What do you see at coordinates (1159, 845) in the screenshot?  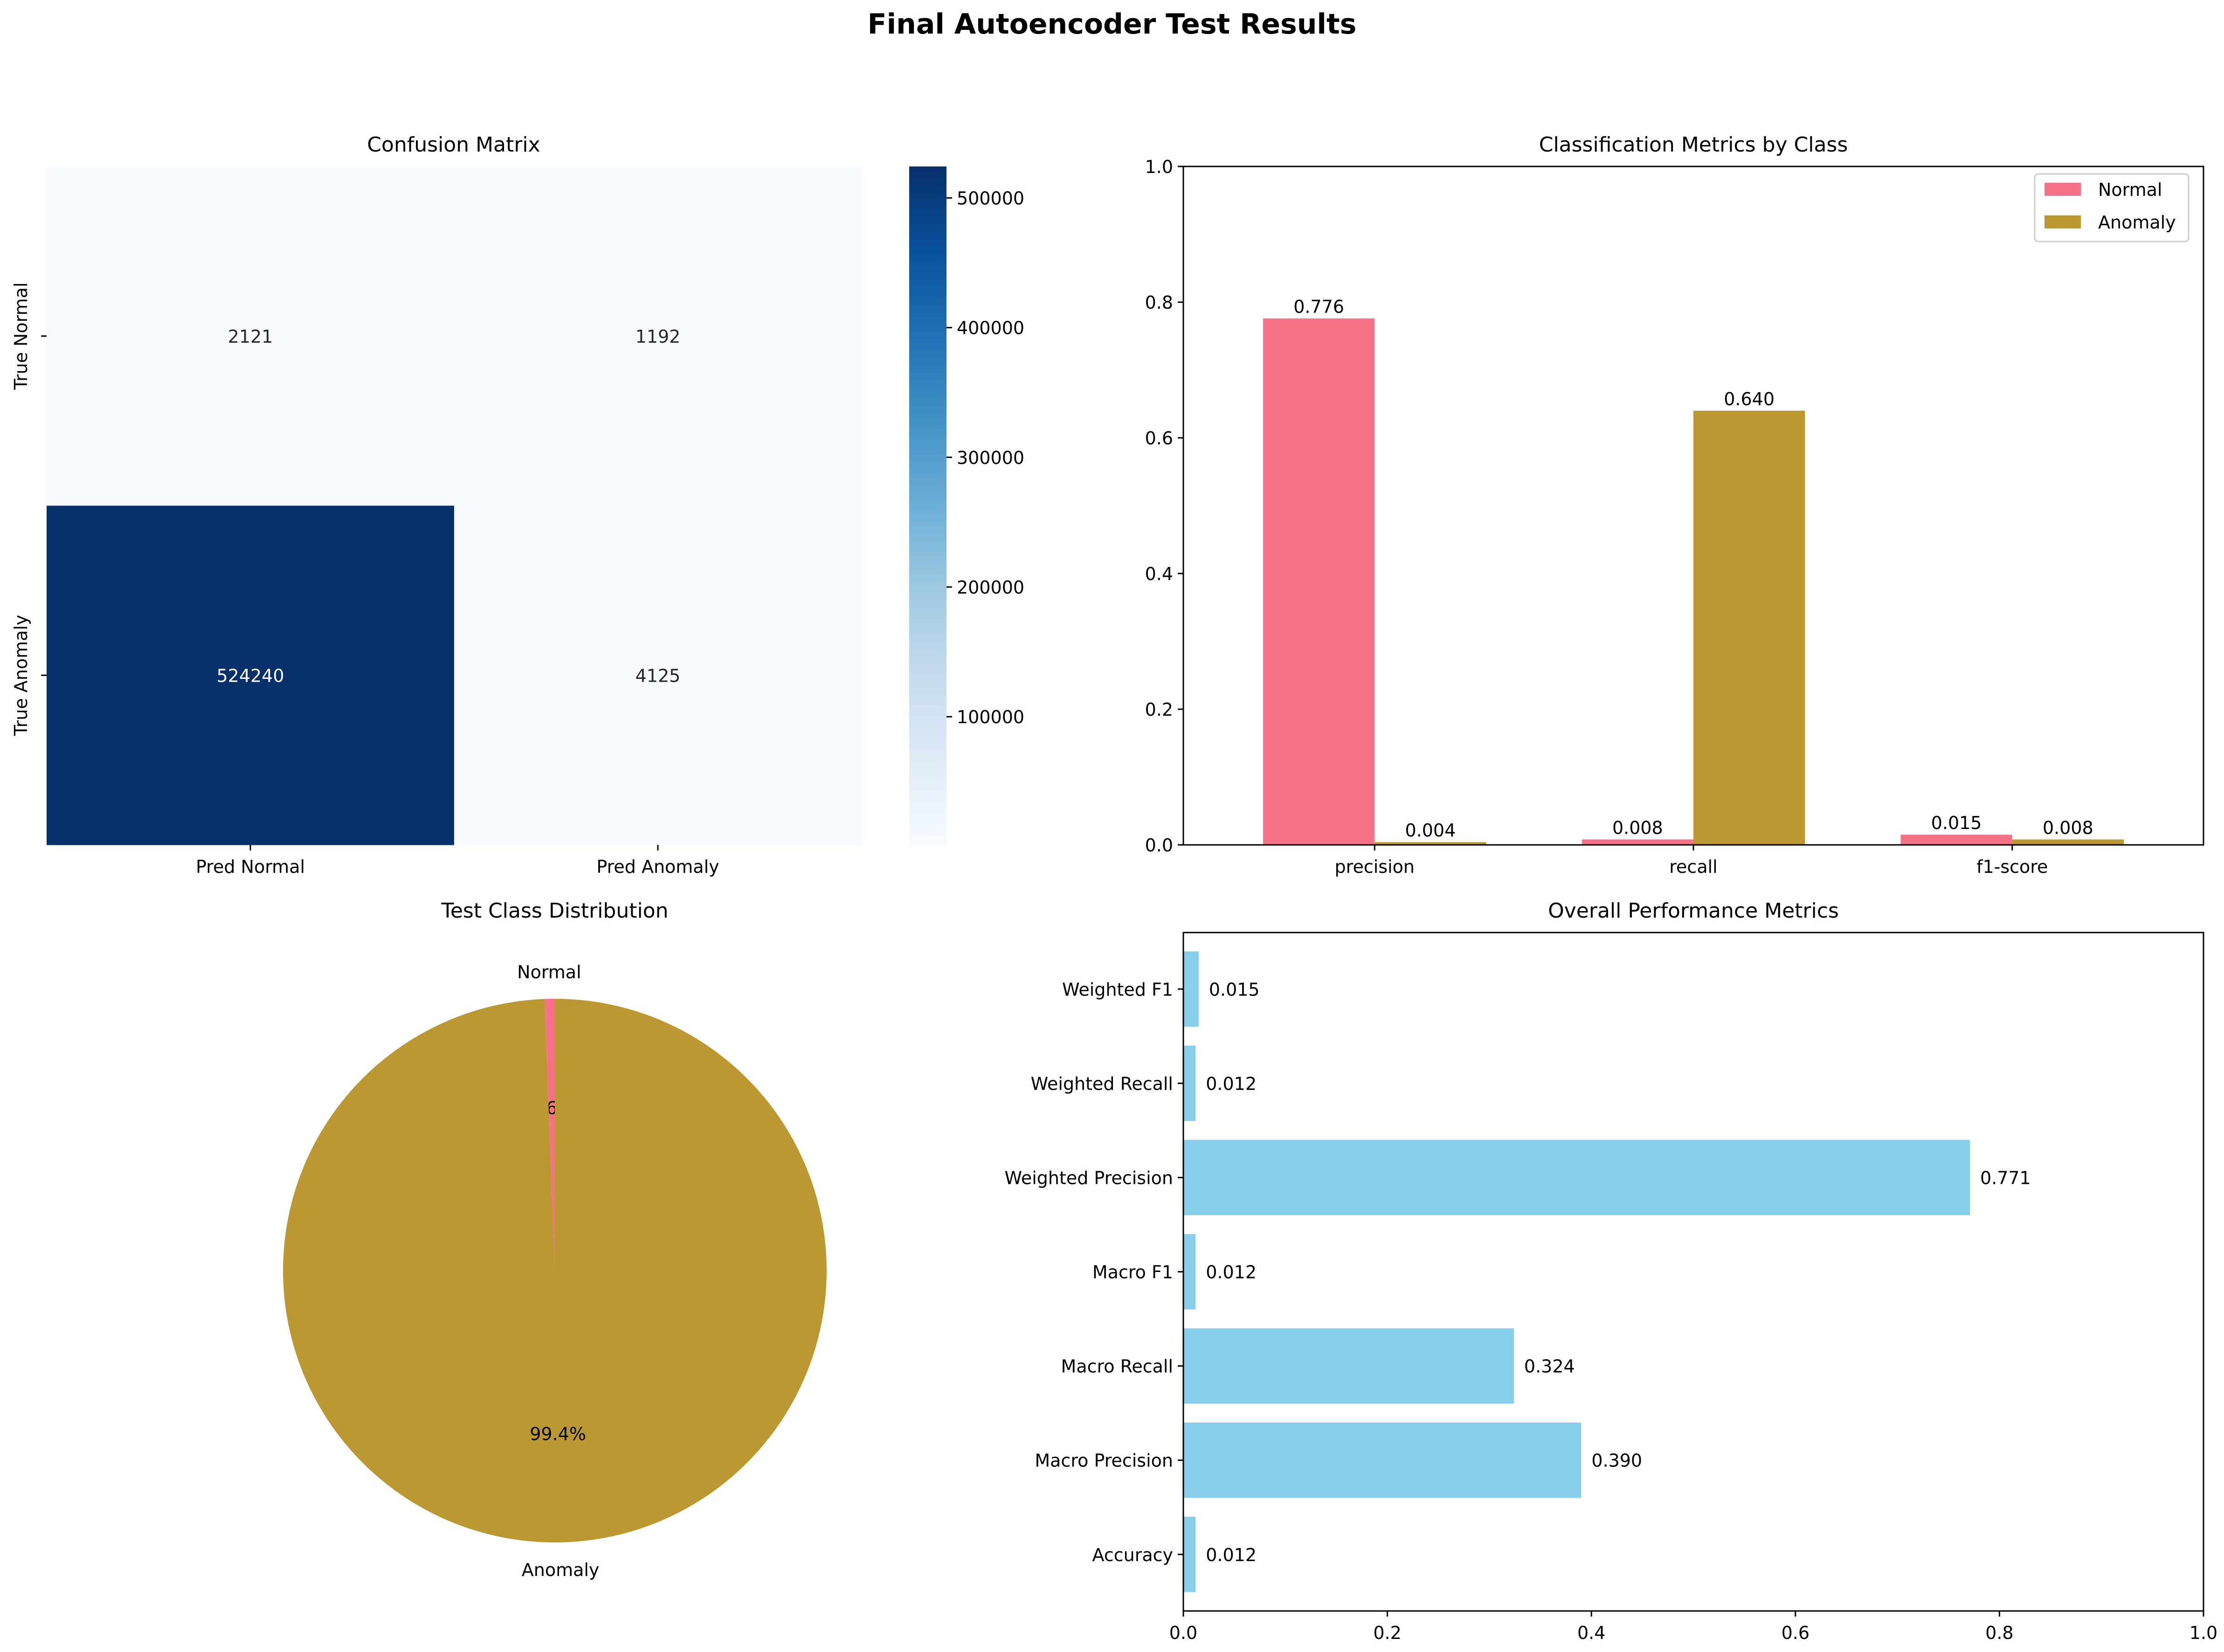 I see `y-tick-label: 0.0` at bounding box center [1159, 845].